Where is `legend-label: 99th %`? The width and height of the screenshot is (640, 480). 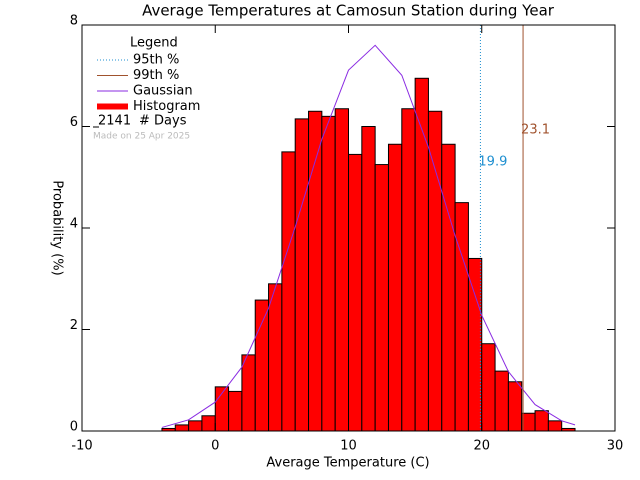 legend-label: 99th % is located at coordinates (156, 75).